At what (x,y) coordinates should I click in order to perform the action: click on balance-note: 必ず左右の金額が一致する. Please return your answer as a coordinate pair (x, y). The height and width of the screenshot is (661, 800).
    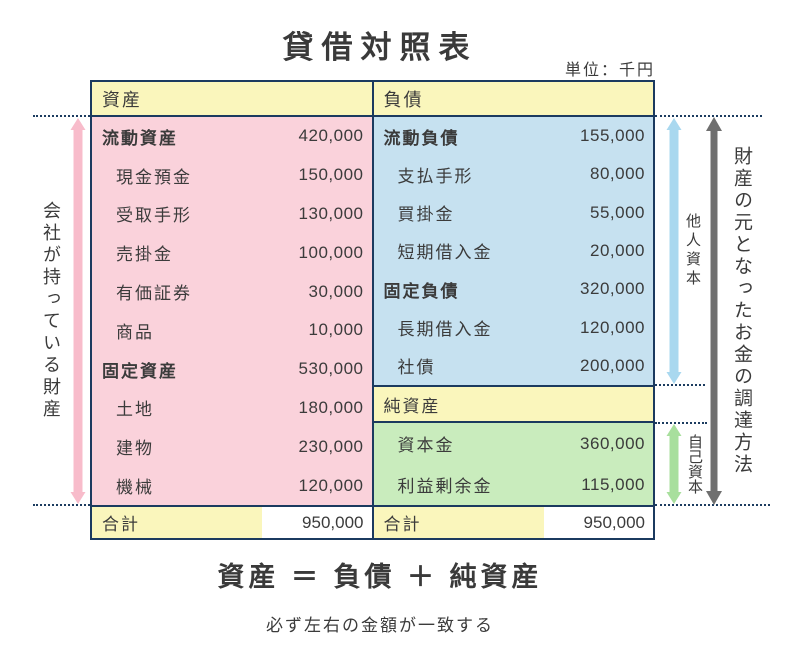
    Looking at the image, I should click on (380, 625).